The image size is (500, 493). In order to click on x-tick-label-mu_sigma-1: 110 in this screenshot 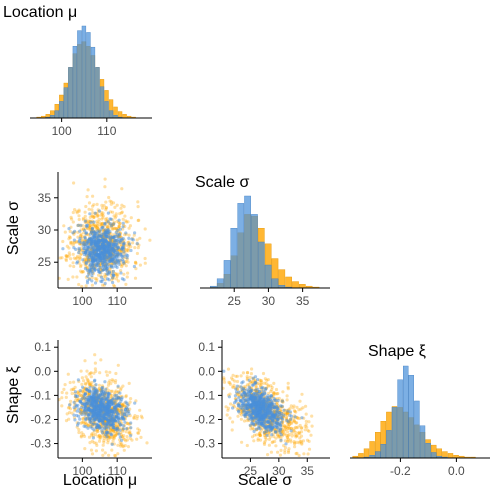, I will do `click(117, 301)`.